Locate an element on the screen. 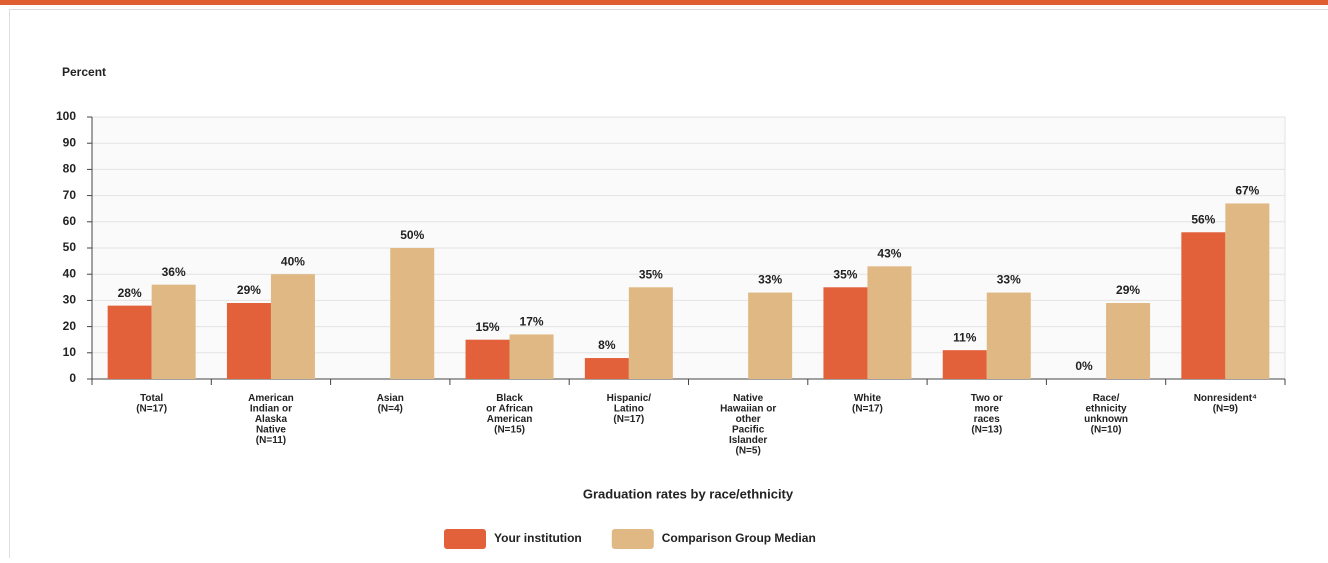  value-label: 0% is located at coordinates (1084, 366).